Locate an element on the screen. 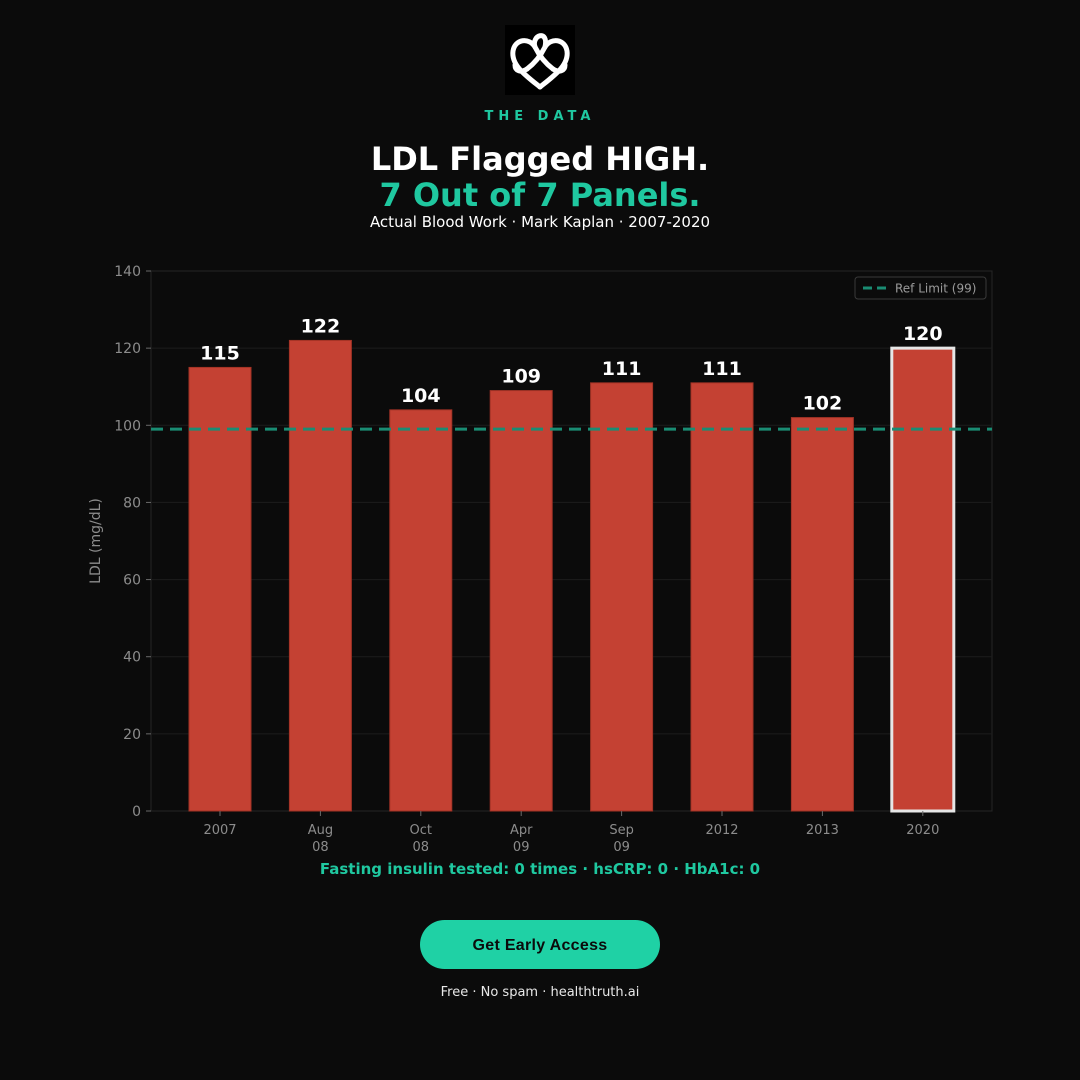 This screenshot has height=1080, width=1080. bar-value-label: 102 is located at coordinates (823, 404).